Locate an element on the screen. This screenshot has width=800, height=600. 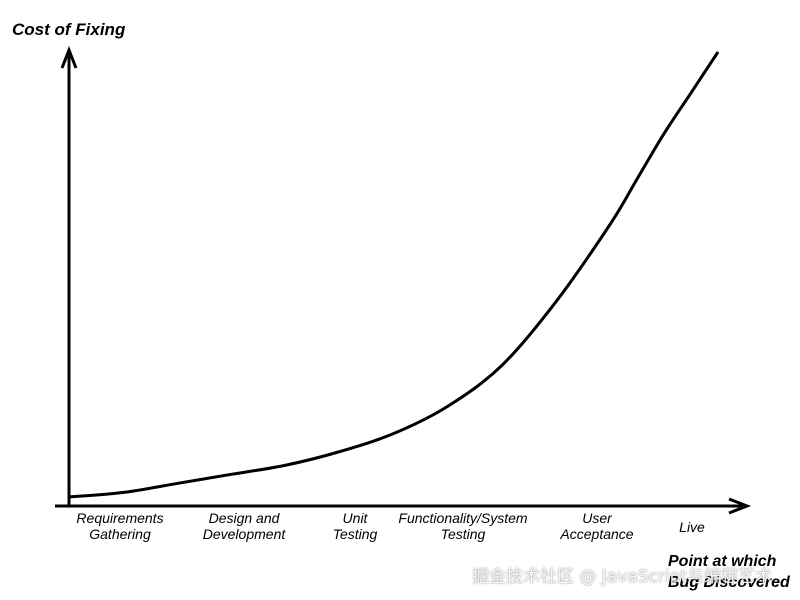
x-tick-label-line: Development is located at coordinates (244, 534).